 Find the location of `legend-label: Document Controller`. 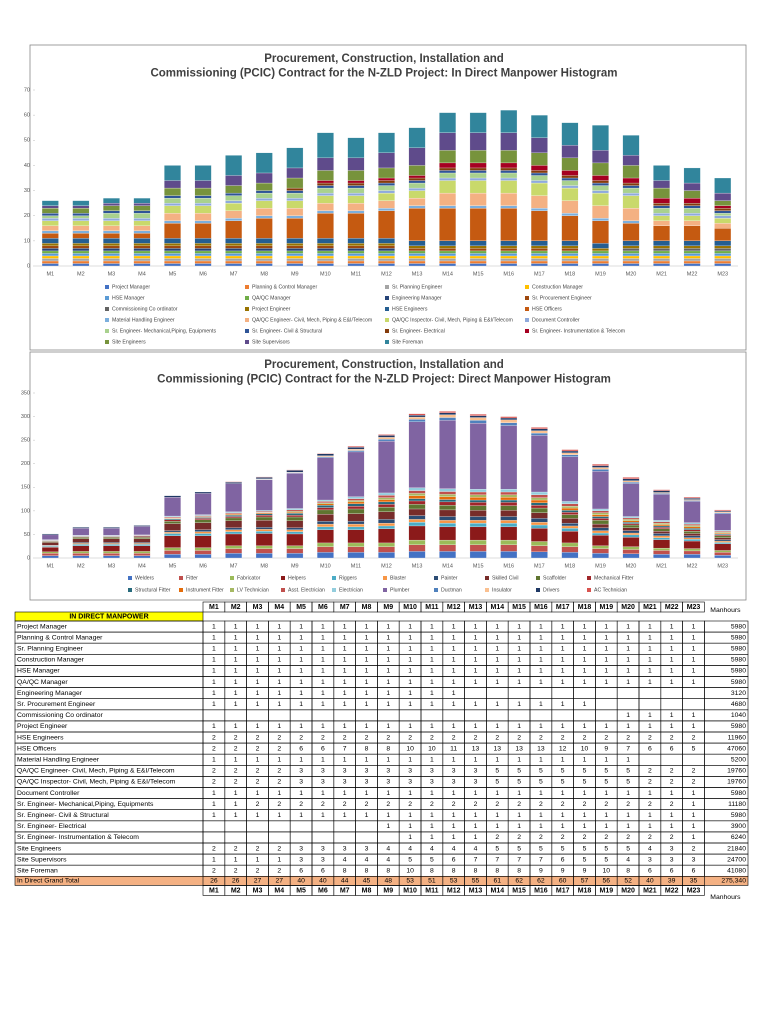

legend-label: Document Controller is located at coordinates (556, 320).